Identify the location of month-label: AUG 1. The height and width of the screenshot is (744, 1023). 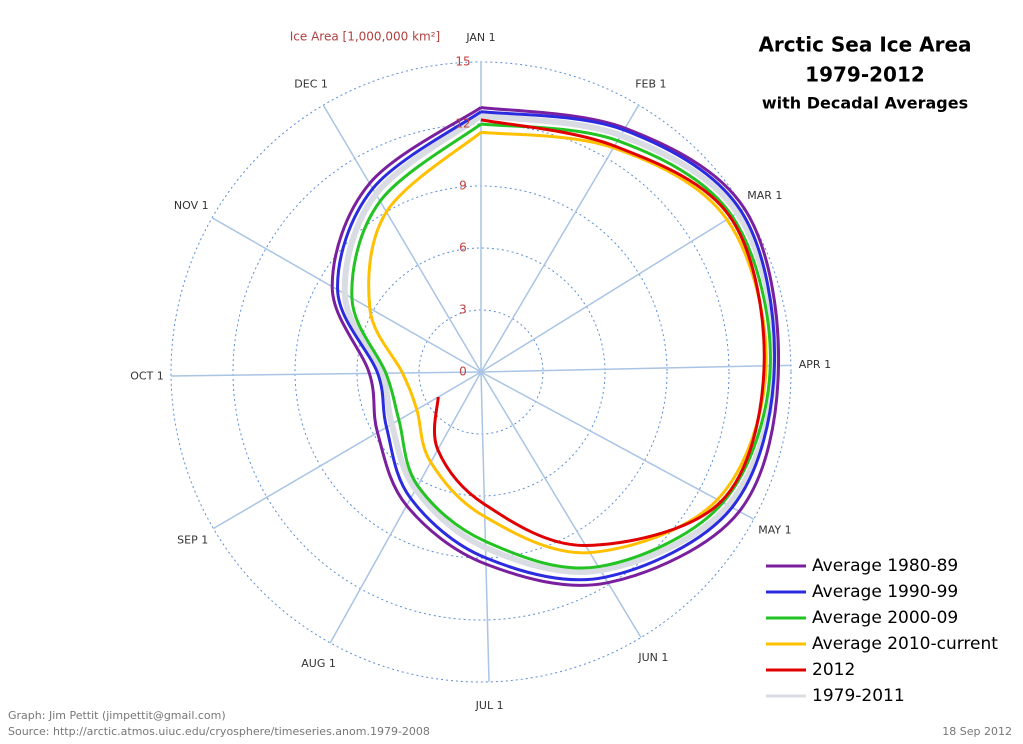
(318, 663).